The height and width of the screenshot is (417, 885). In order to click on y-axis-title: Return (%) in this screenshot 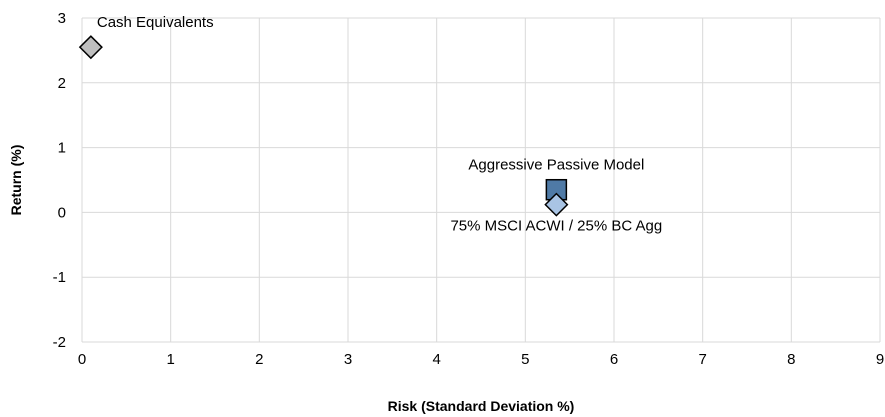, I will do `click(16, 180)`.